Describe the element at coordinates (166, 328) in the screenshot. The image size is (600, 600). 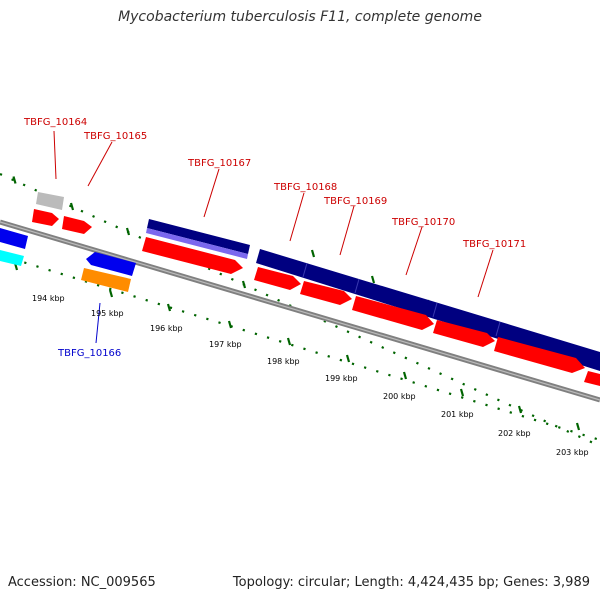
I see `ruler-label: 196 kbp` at that location.